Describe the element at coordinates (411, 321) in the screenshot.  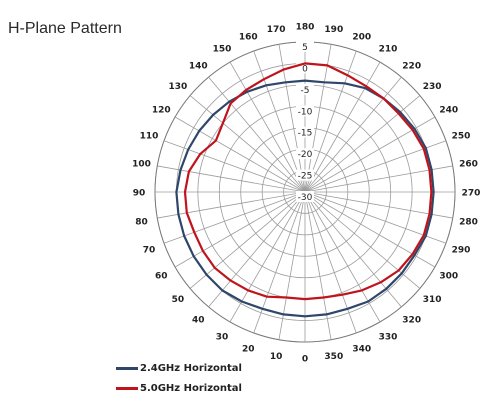
I see `angle-tick-label: 320` at that location.